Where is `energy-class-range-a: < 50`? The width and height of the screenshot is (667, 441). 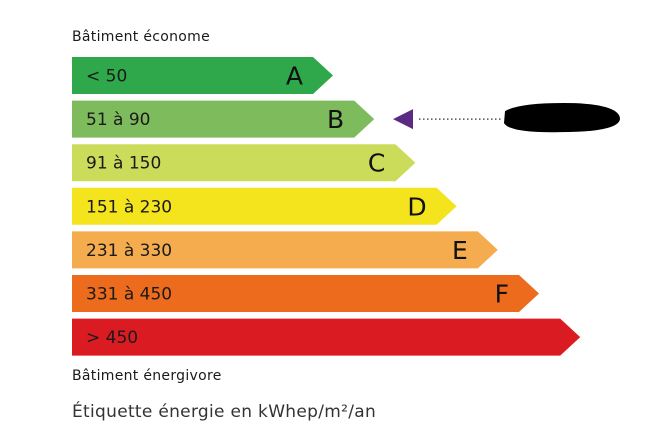 energy-class-range-a: < 50 is located at coordinates (106, 77).